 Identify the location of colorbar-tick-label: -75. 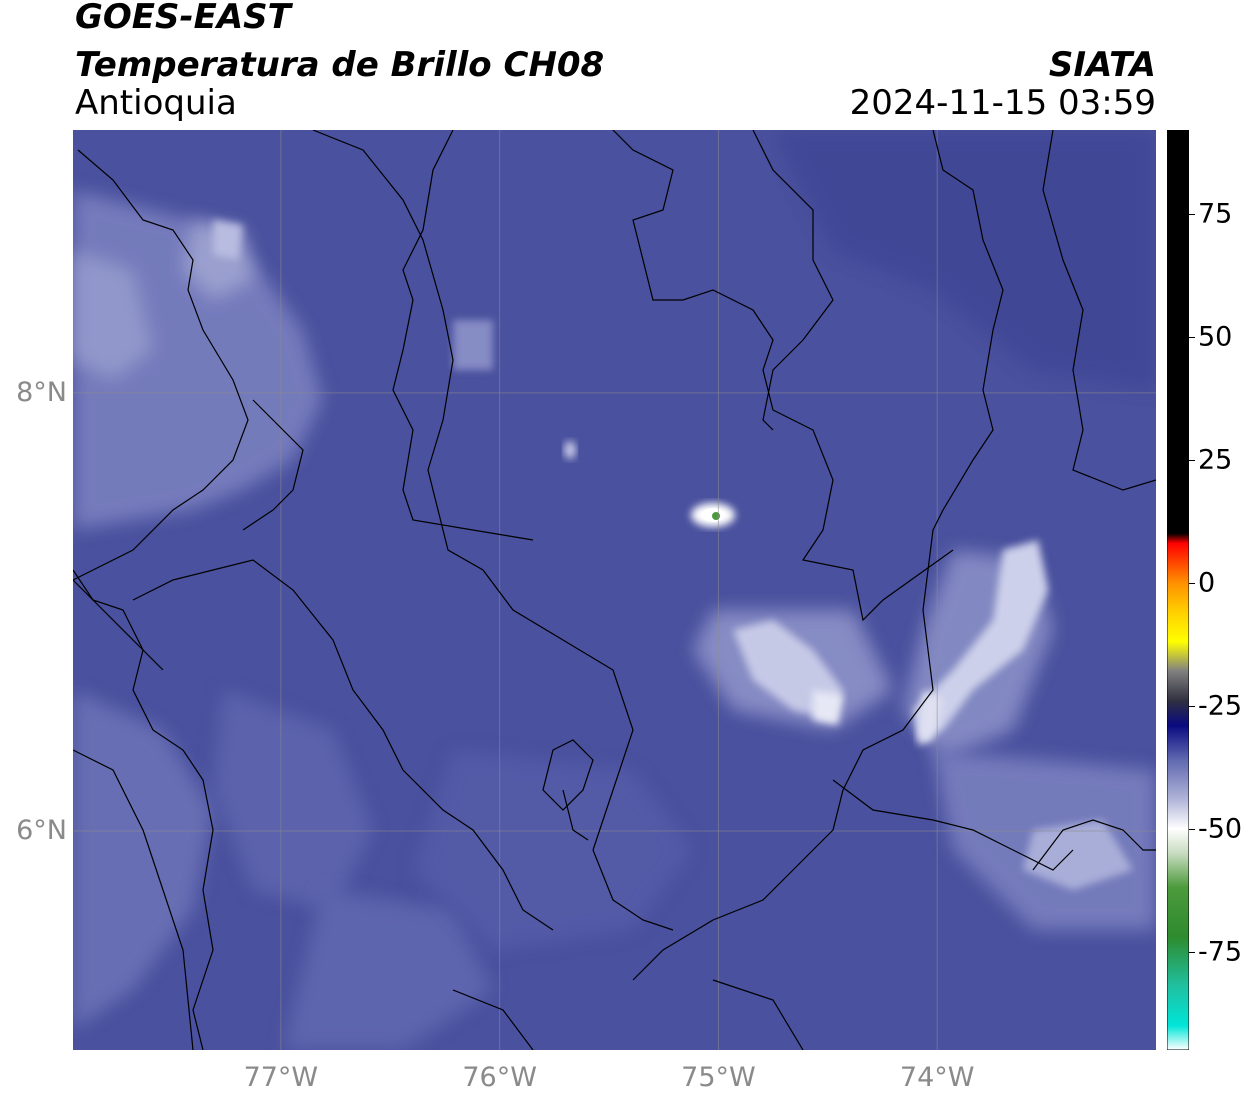
(1220, 952).